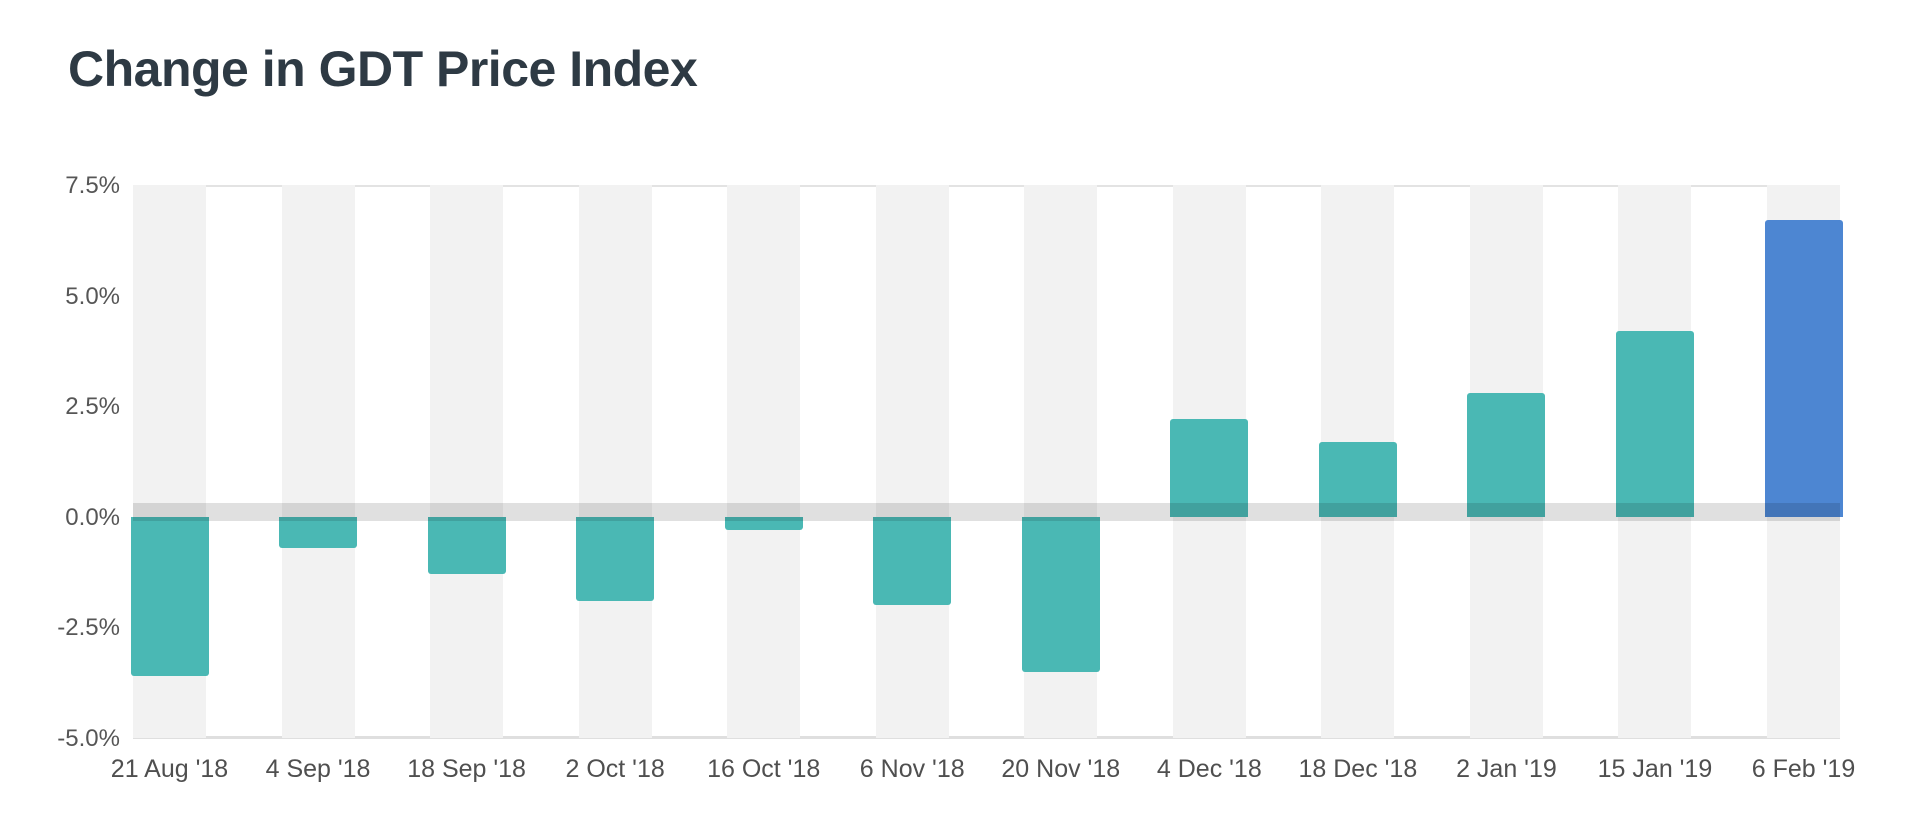 This screenshot has width=1920, height=829. Describe the element at coordinates (615, 769) in the screenshot. I see `x-tick-label: 2 Oct '18` at that location.